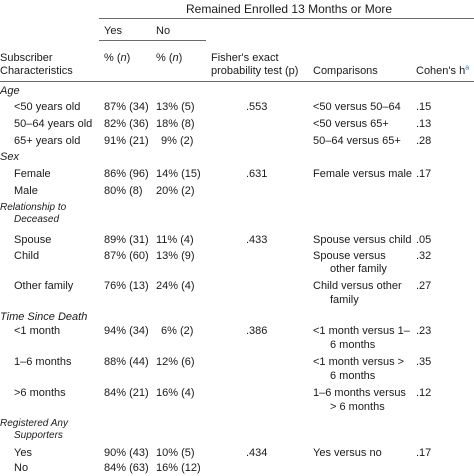  I want to click on cell-cohen-h: .12, so click(424, 393).